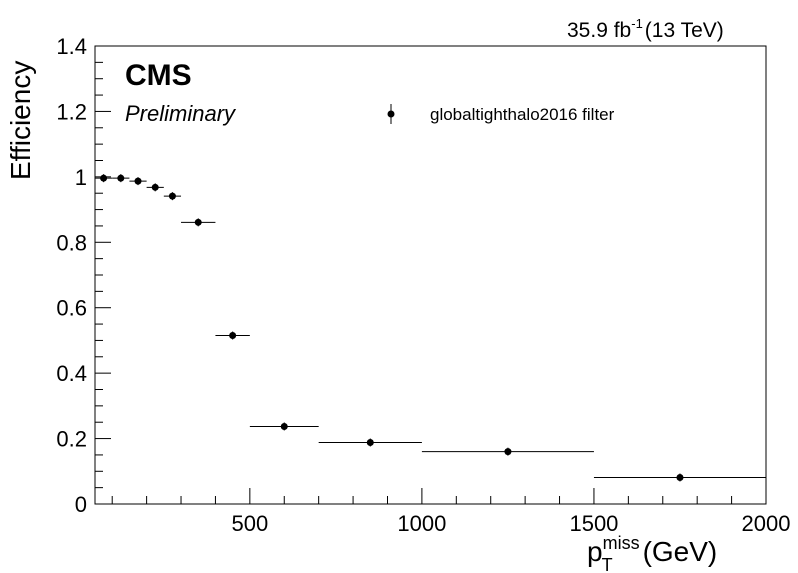 The height and width of the screenshot is (573, 798). I want to click on legend-marker, so click(391, 114).